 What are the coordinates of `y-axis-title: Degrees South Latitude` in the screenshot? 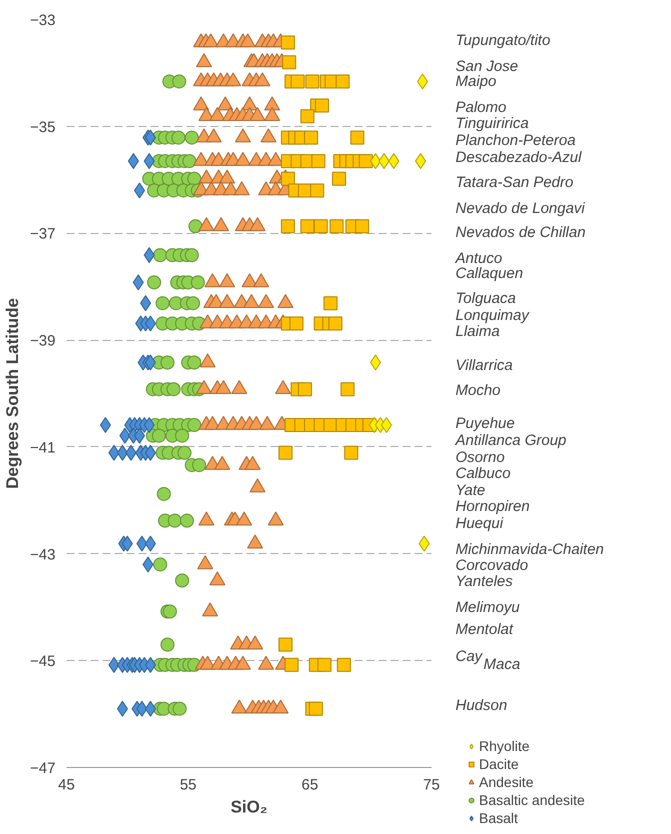 It's located at (12, 393).